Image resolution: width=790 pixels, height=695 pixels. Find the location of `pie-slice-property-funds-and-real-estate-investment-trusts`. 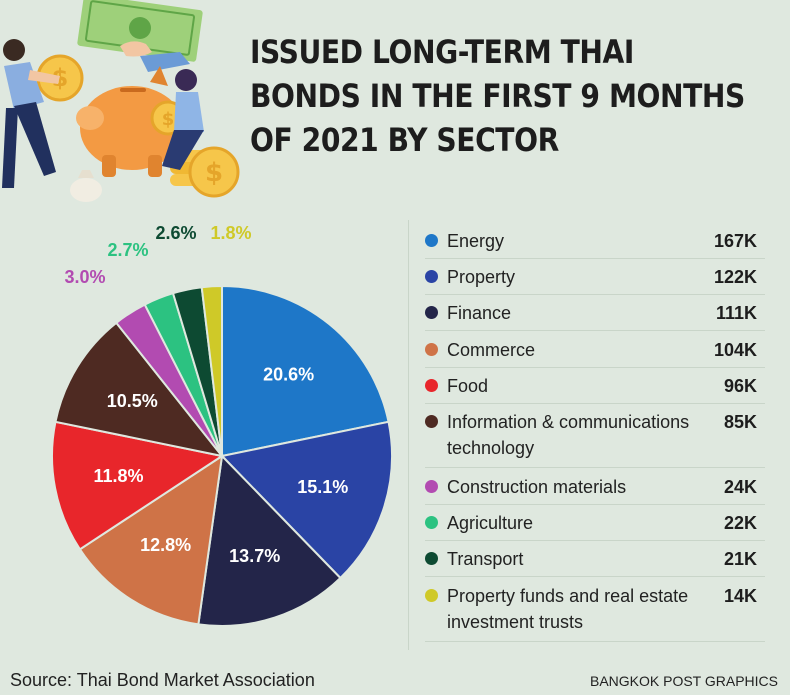

pie-slice-property-funds-and-real-estate-investment-trusts is located at coordinates (211, 370).